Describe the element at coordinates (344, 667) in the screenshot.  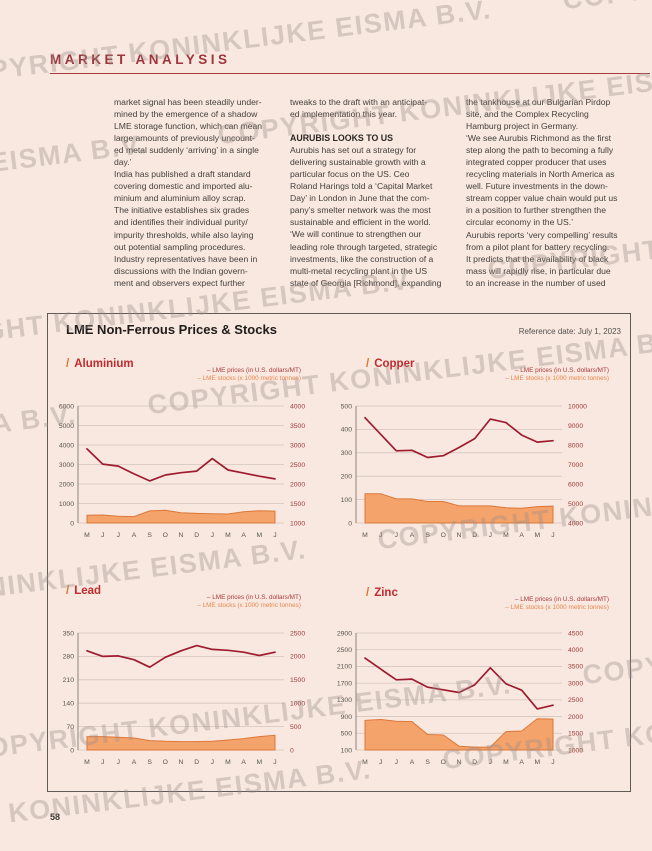
I see `svg-text: 2100` at that location.